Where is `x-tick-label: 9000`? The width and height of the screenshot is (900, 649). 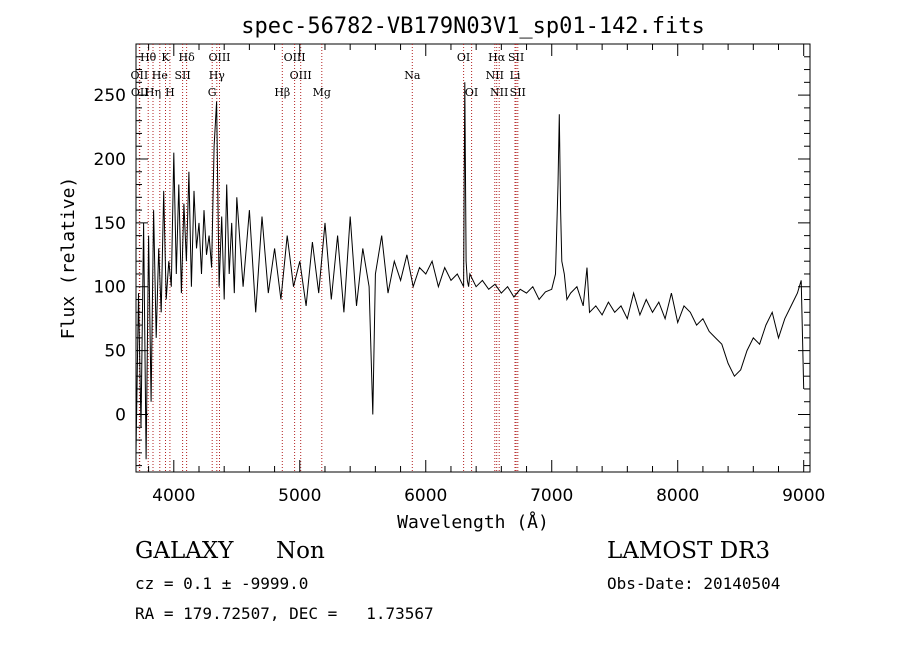
x-tick-label: 9000 is located at coordinates (803, 496).